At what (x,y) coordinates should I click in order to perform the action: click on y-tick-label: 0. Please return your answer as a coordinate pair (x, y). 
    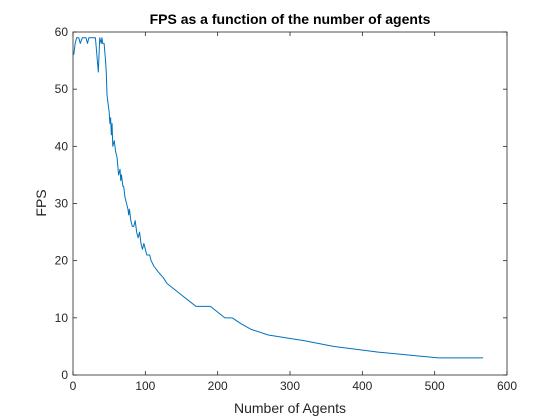
    Looking at the image, I should click on (64, 375).